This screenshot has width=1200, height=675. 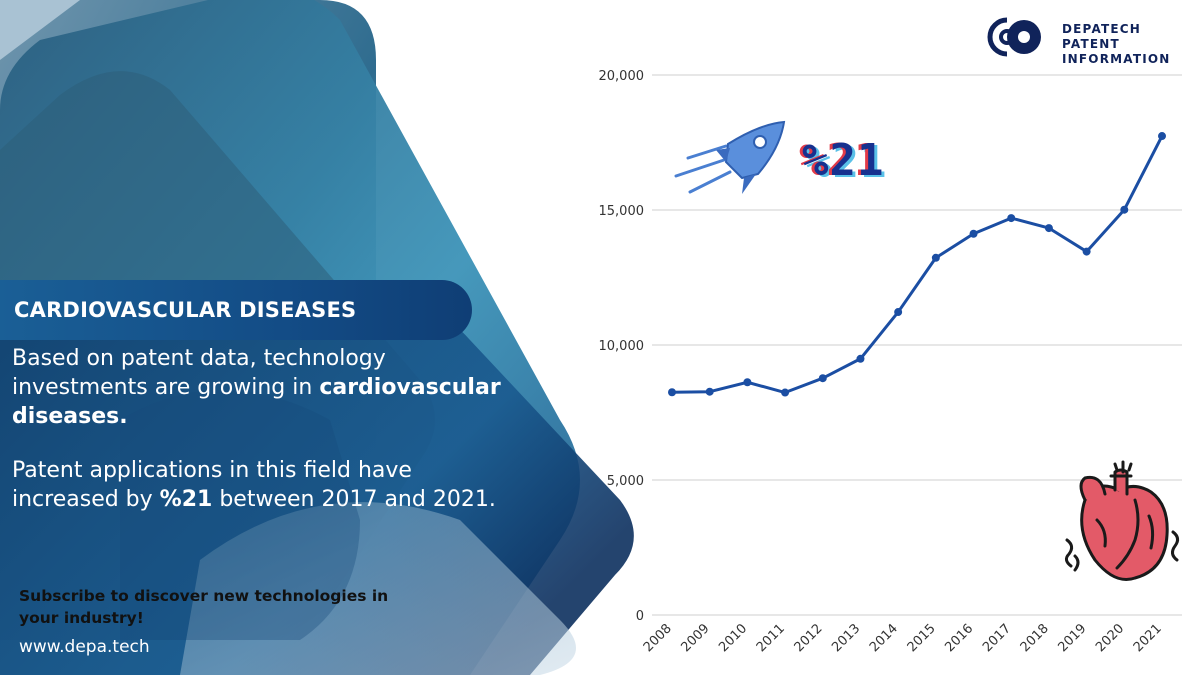 What do you see at coordinates (622, 346) in the screenshot?
I see `y-tick-label: 10,000` at bounding box center [622, 346].